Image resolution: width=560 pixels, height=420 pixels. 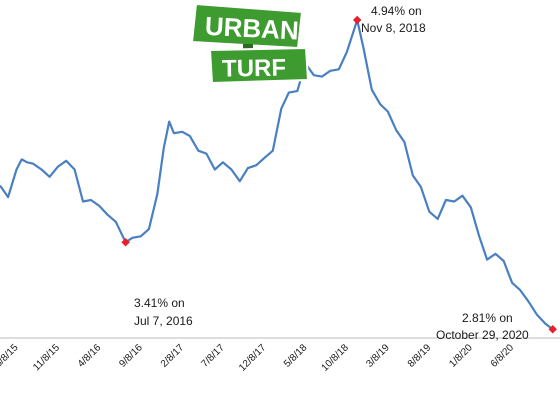 What do you see at coordinates (159, 303) in the screenshot?
I see `annotation-low2016-line1: 3.41% on` at bounding box center [159, 303].